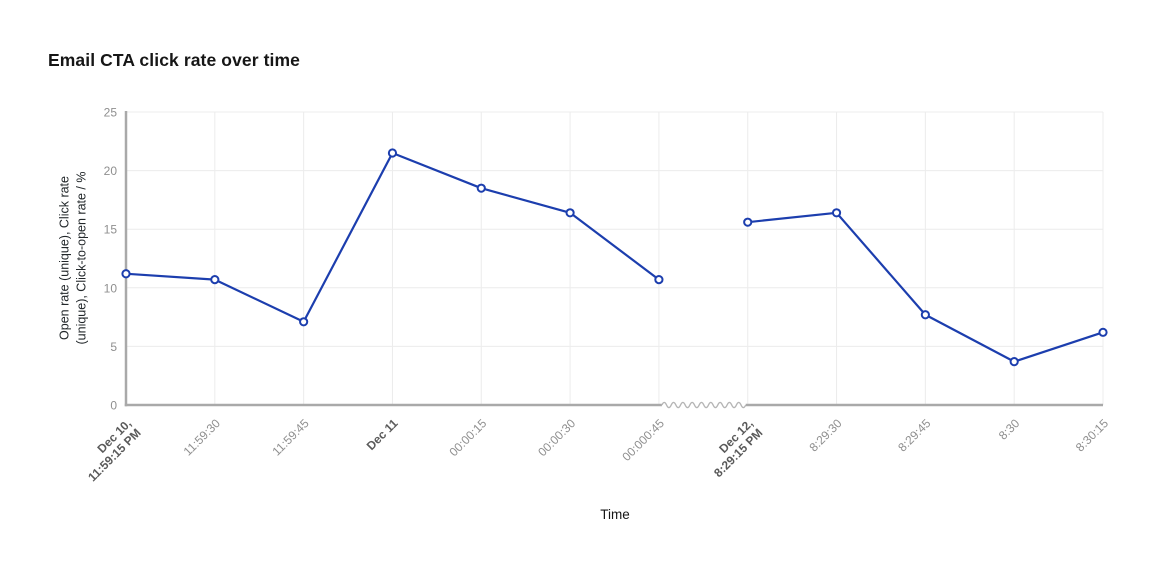 This screenshot has height=576, width=1152. I want to click on x-tick-label: 8:29:30, so click(825, 435).